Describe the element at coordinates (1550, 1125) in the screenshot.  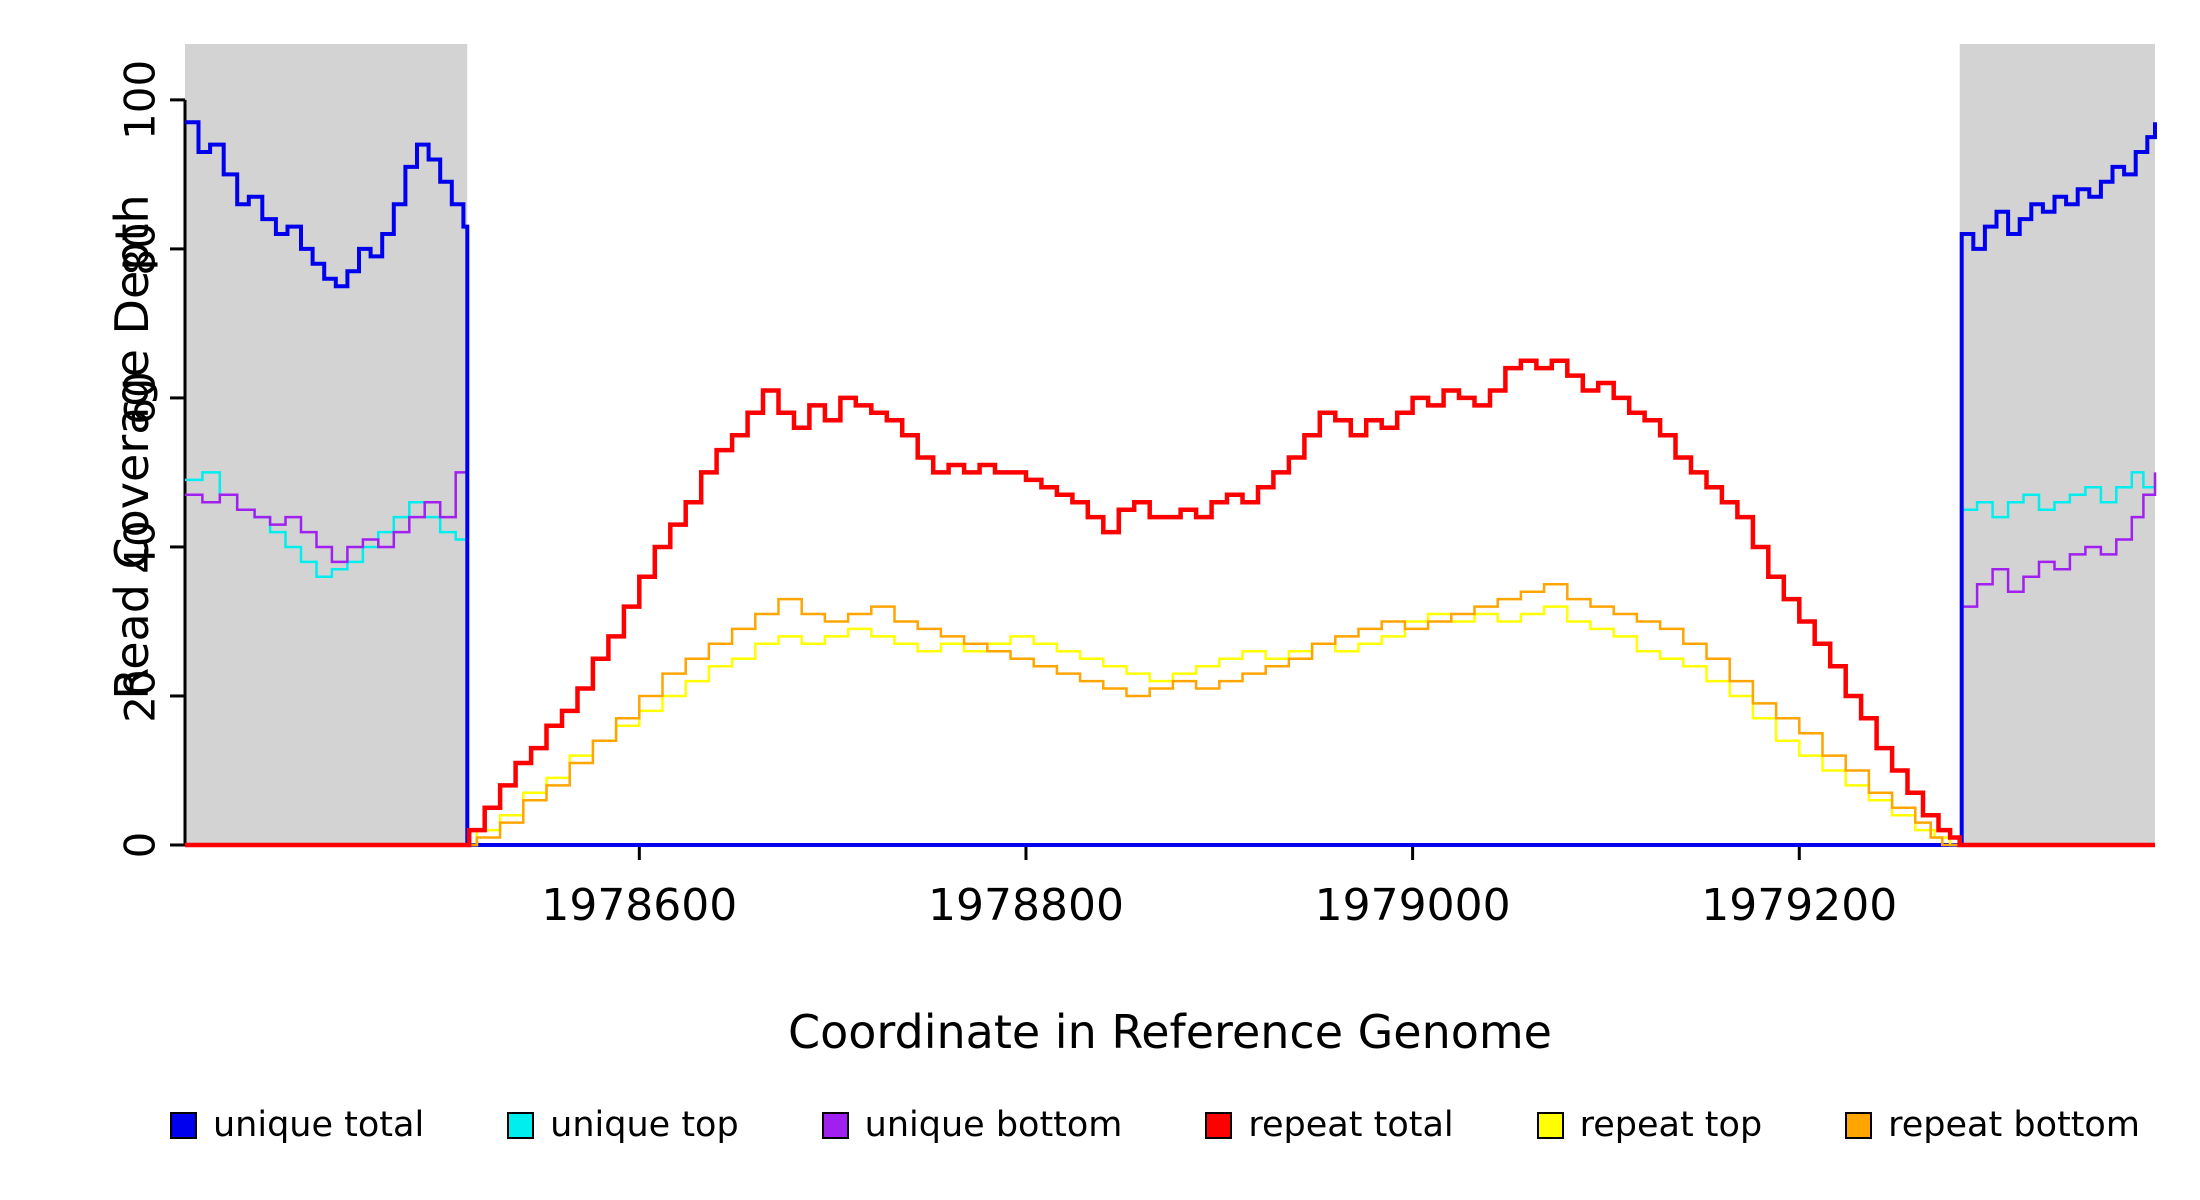
I see `repeat-top-swatch-icon` at that location.